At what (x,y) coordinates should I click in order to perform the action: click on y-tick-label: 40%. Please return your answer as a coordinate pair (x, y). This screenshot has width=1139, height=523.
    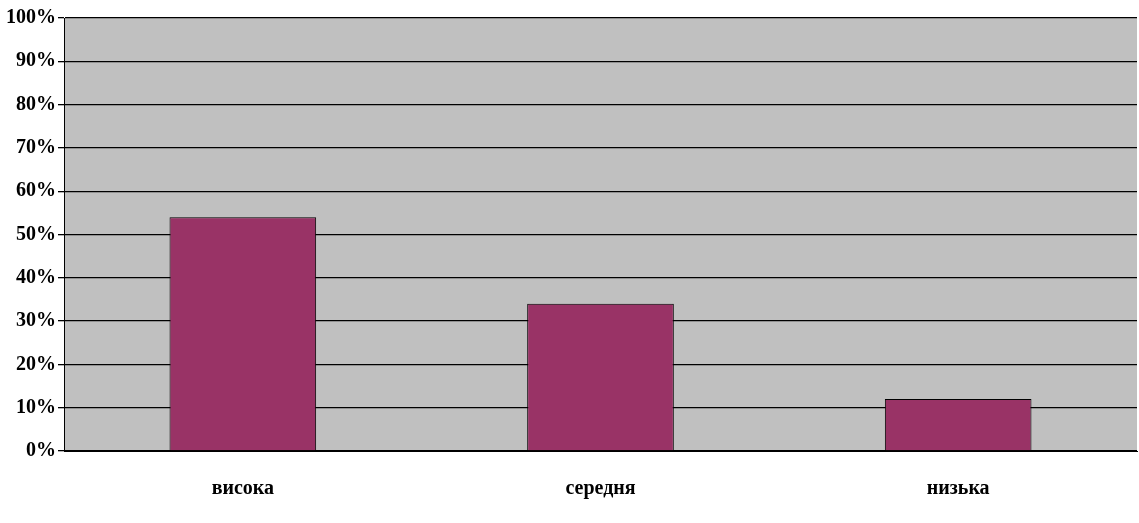
    Looking at the image, I should click on (36, 275).